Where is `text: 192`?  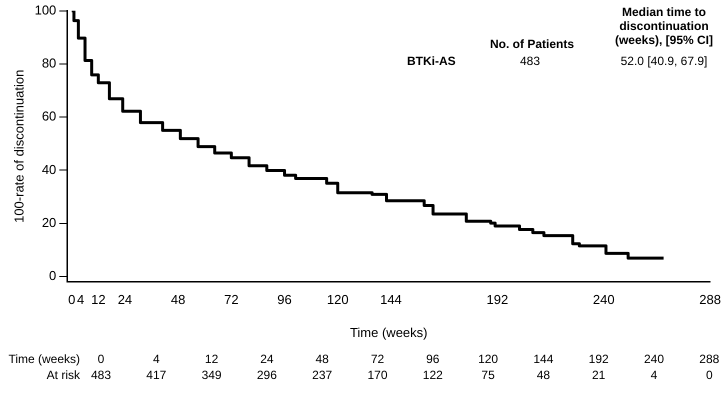
text: 192 is located at coordinates (599, 359).